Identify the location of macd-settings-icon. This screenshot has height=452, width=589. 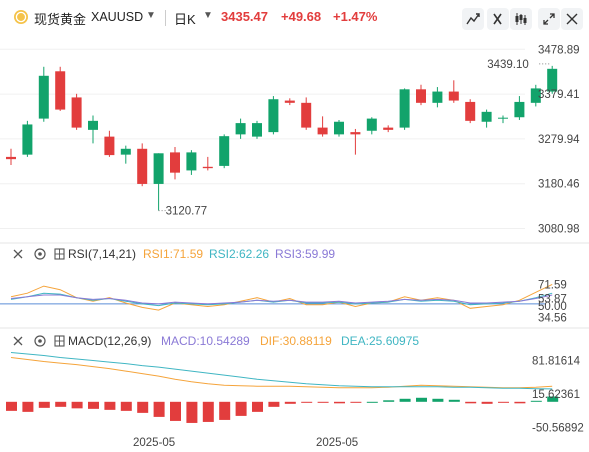
(40, 341).